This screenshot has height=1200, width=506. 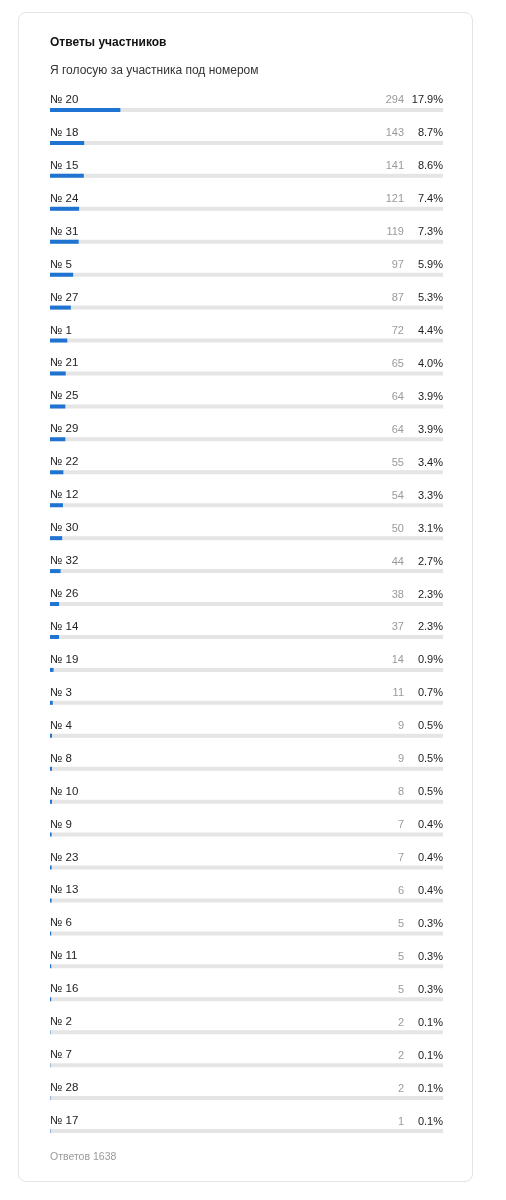 What do you see at coordinates (64, 889) in the screenshot?
I see `y-tick-label: № 13` at bounding box center [64, 889].